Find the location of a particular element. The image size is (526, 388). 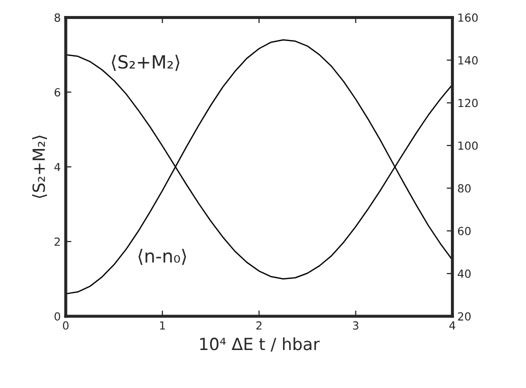

x-tick-label: 3 is located at coordinates (355, 325).